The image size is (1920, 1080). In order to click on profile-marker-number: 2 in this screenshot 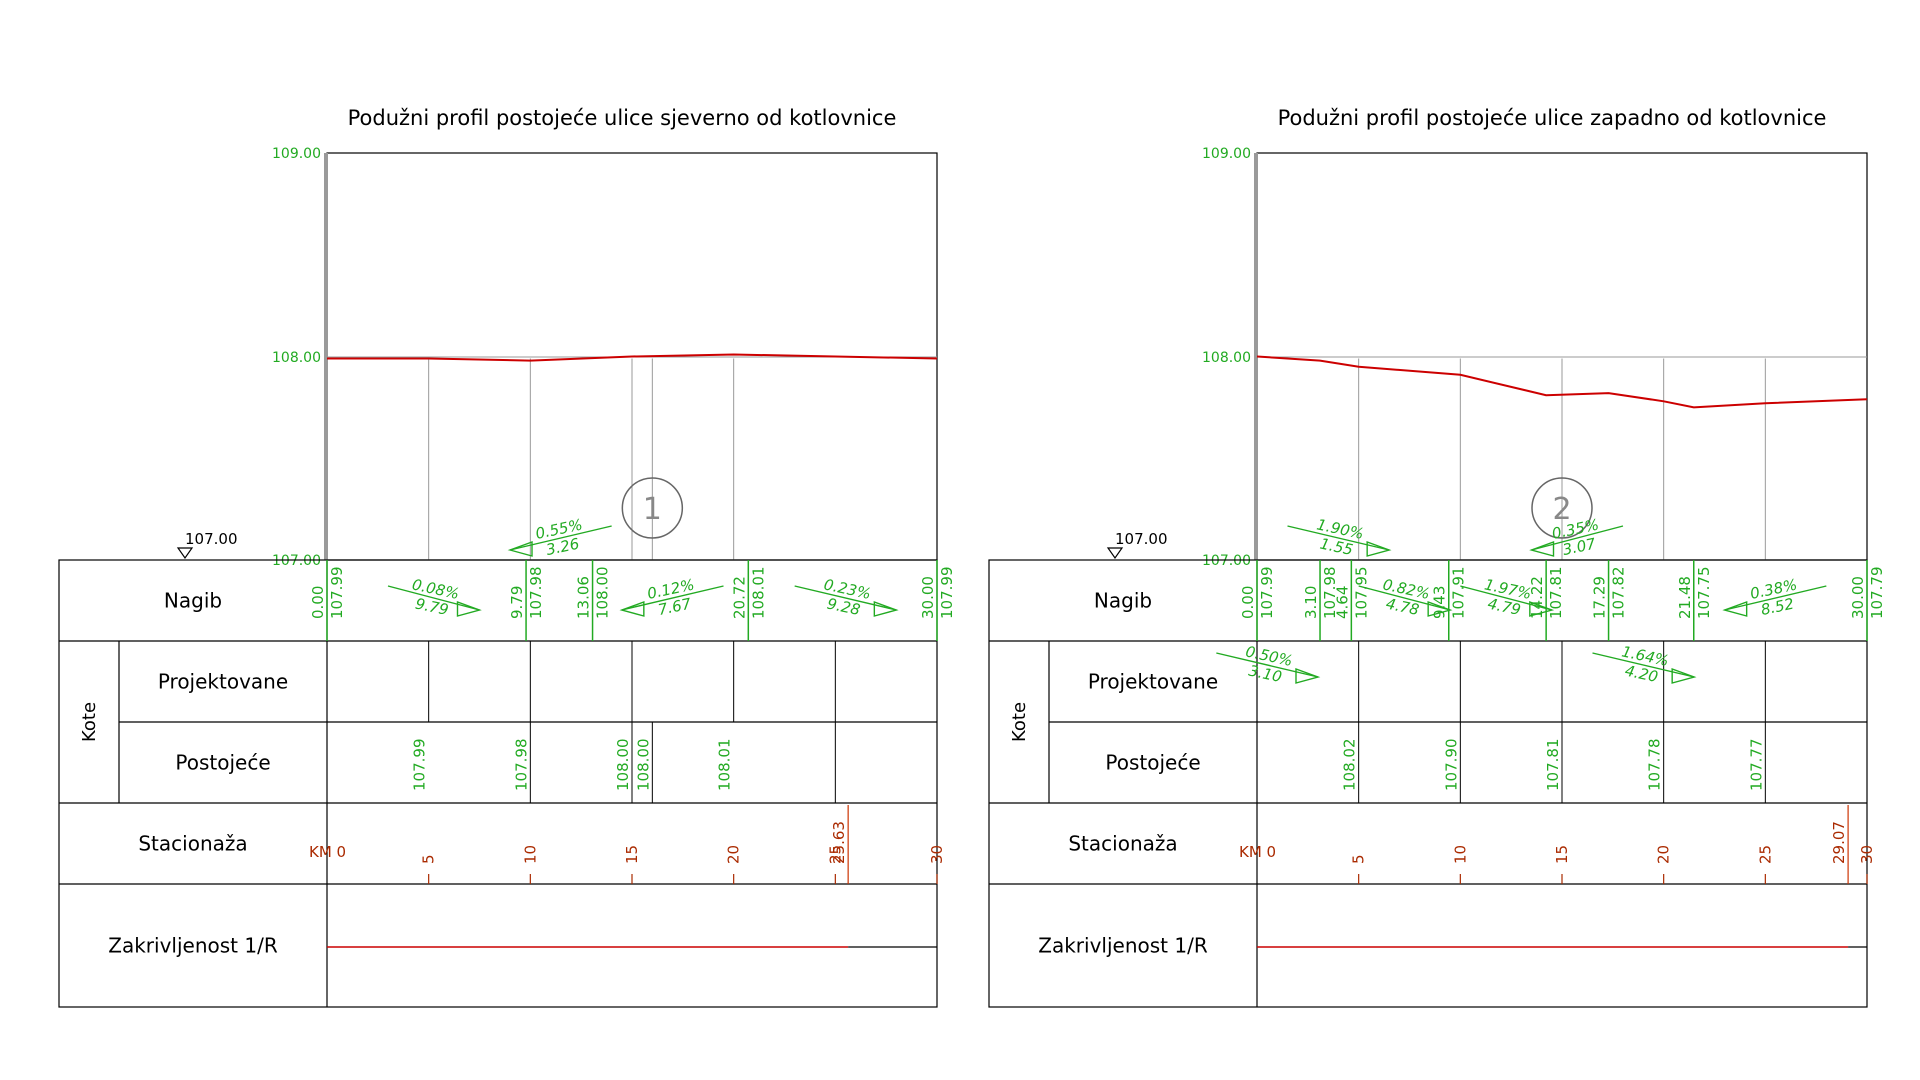, I will do `click(1561, 509)`.